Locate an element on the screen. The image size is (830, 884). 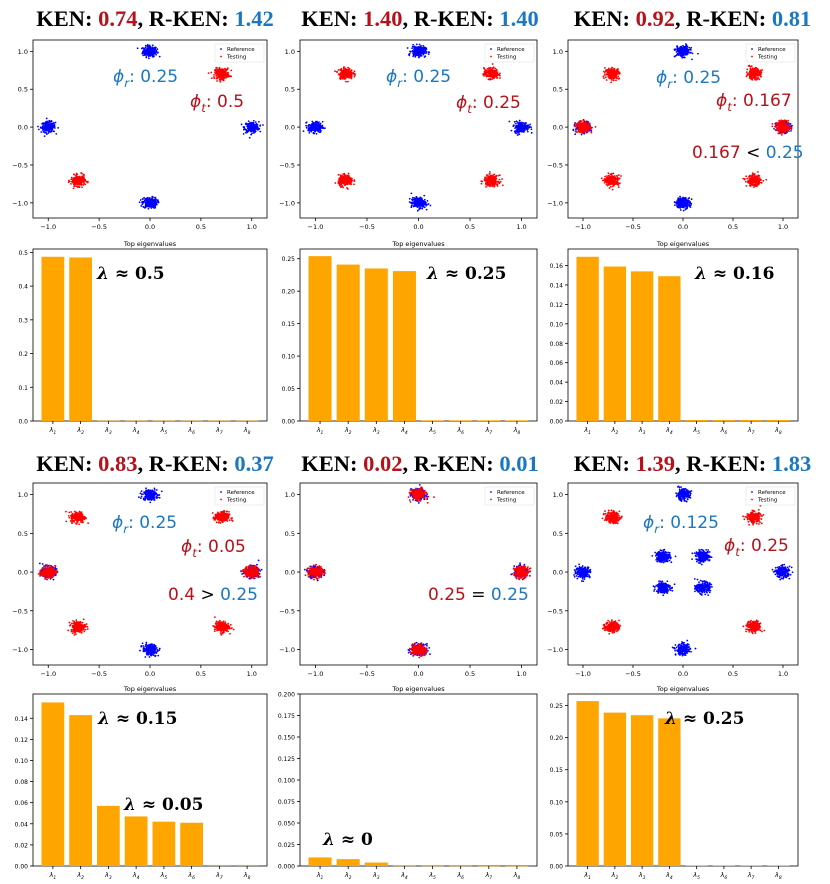
rken-value: 0.37 is located at coordinates (254, 463).